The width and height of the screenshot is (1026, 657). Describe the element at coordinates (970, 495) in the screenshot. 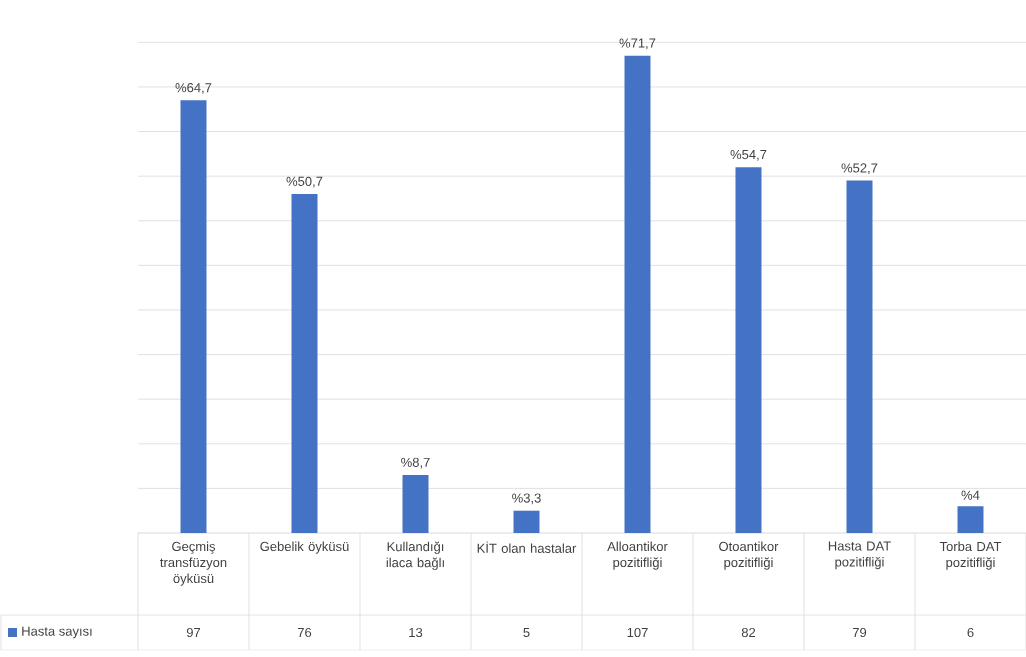

I see `annotation: %4` at that location.